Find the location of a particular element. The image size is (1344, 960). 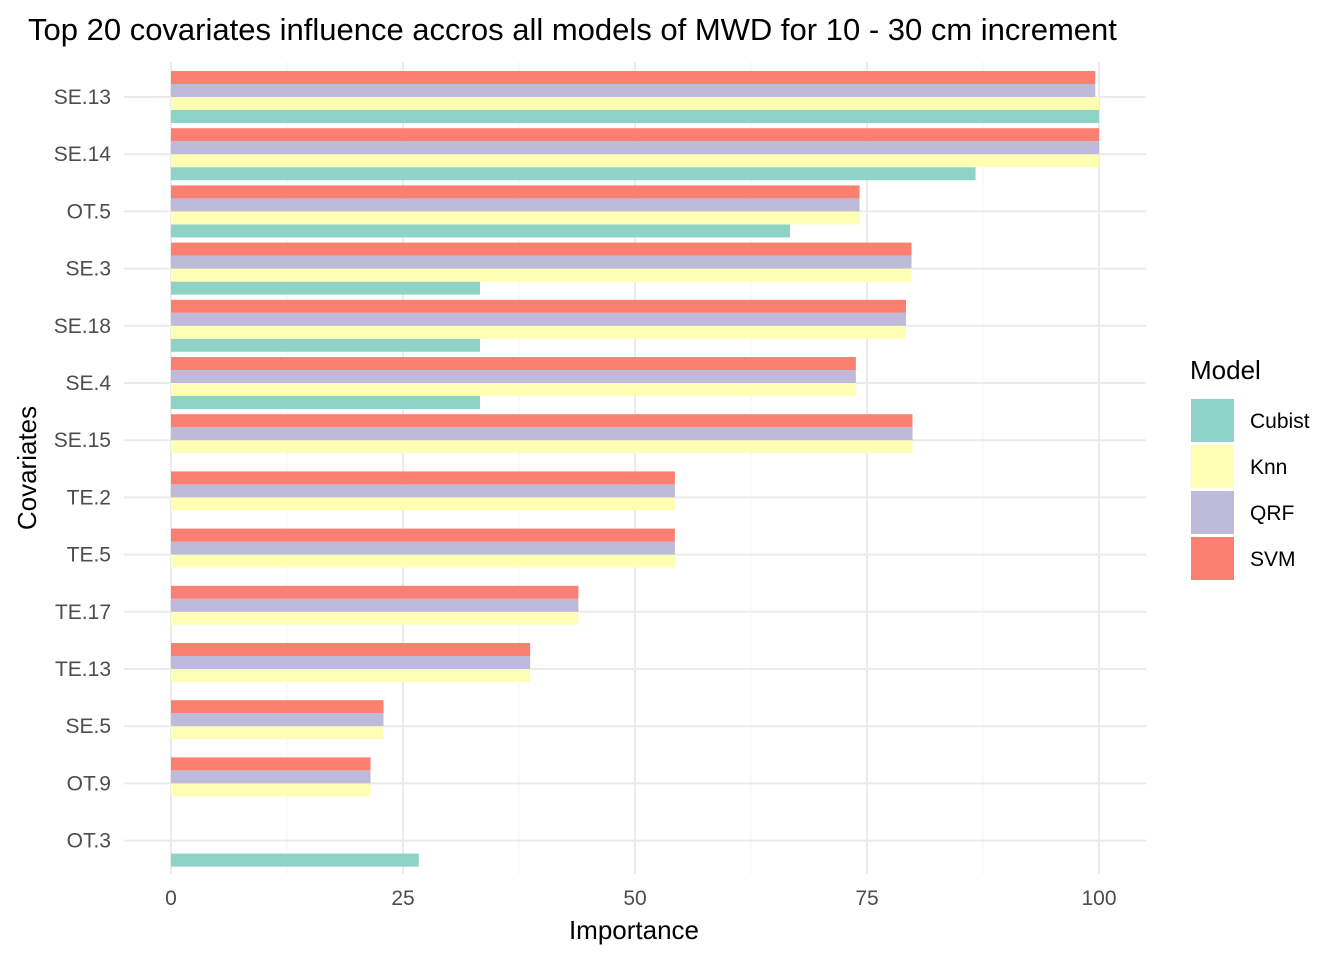

y-tick-label: SE.13 is located at coordinates (82, 97).